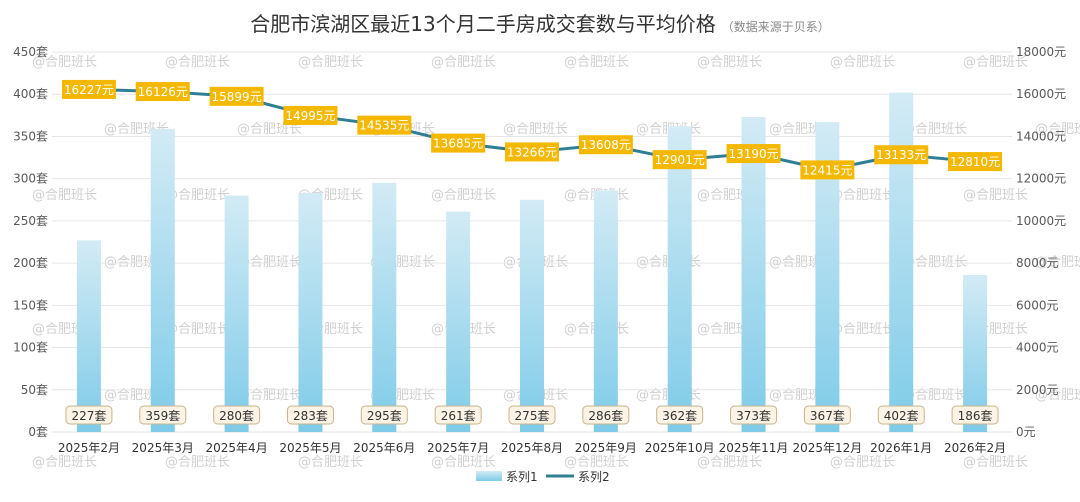 This screenshot has width=1080, height=502. Describe the element at coordinates (754, 448) in the screenshot. I see `x-tick-label: 2025年11月` at that location.